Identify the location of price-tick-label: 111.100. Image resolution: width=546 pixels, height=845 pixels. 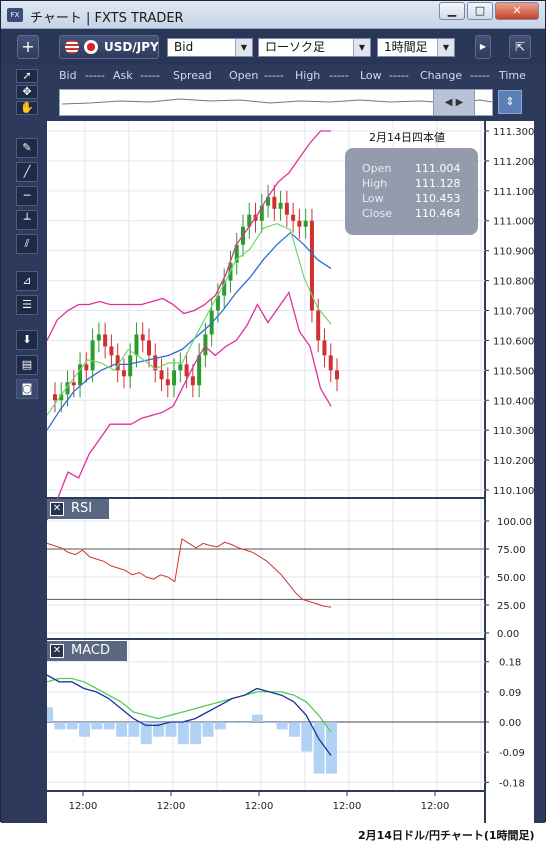
(513, 192).